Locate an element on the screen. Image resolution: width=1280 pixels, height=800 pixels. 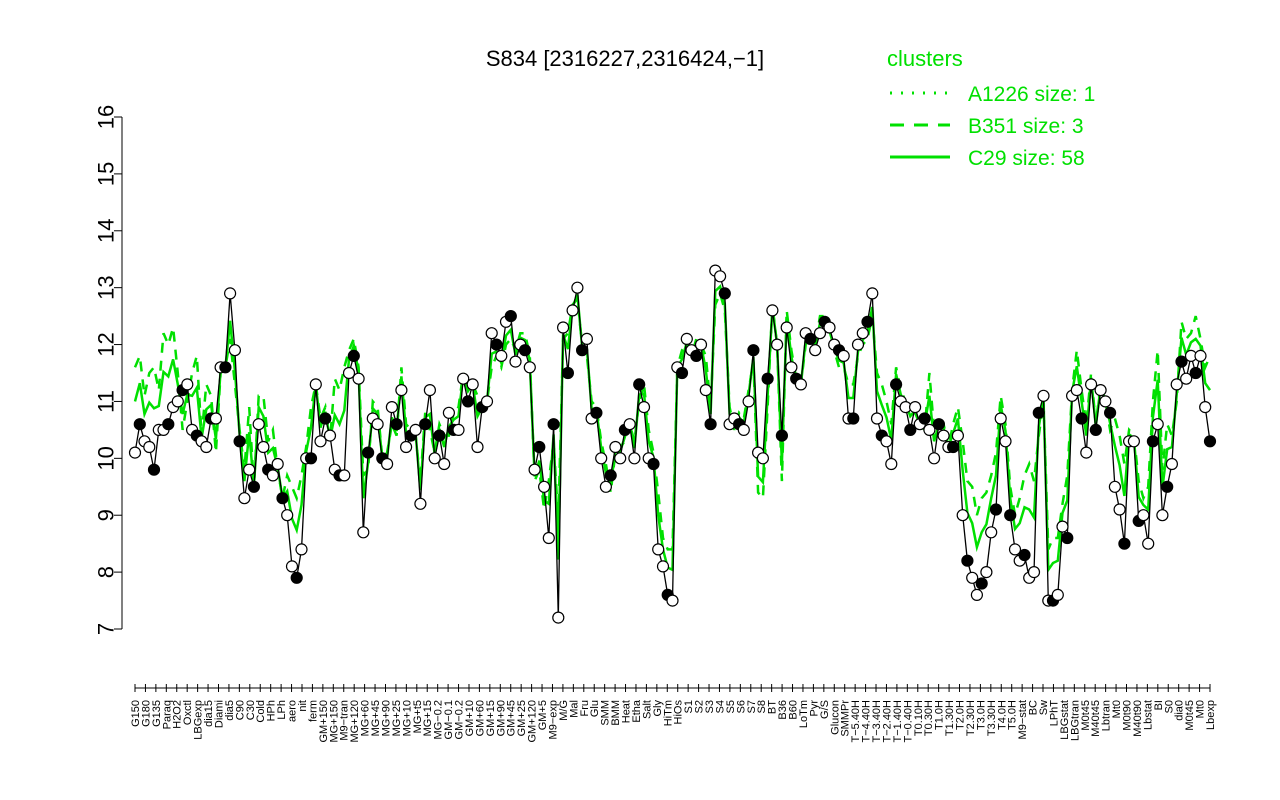
x-tick-label: T3.30H is located at coordinates (992, 718).